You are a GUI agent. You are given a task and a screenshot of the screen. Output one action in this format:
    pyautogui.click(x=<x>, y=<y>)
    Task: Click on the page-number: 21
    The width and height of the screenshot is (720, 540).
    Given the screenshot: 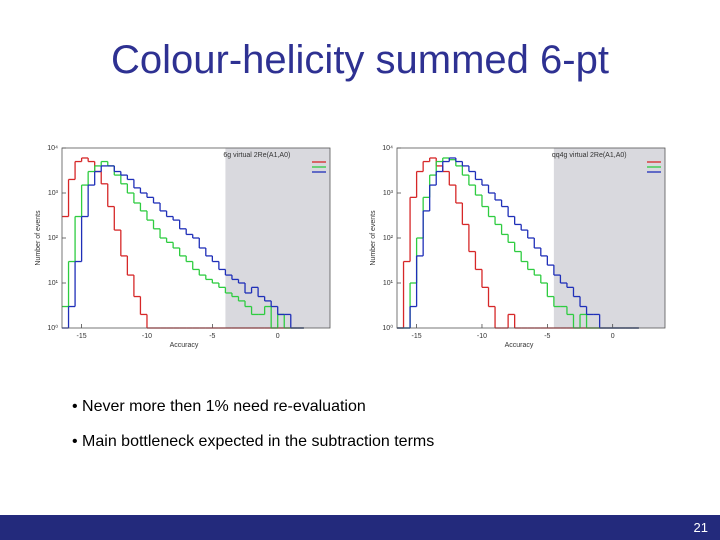 What is the action you would take?
    pyautogui.click(x=700, y=527)
    